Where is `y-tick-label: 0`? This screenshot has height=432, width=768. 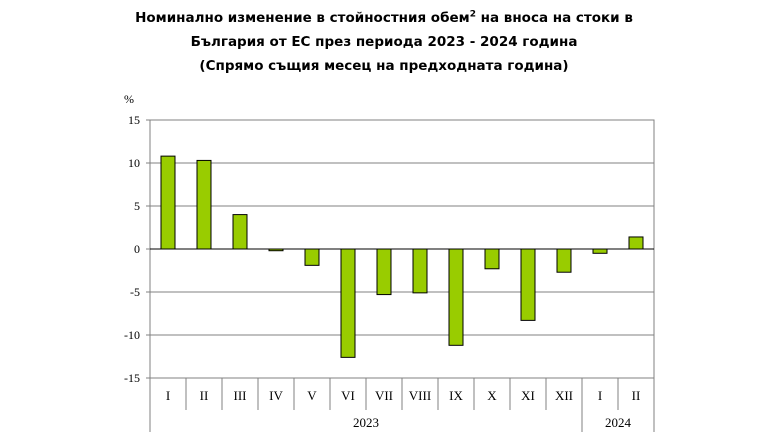
y-tick-label: 0 is located at coordinates (137, 249).